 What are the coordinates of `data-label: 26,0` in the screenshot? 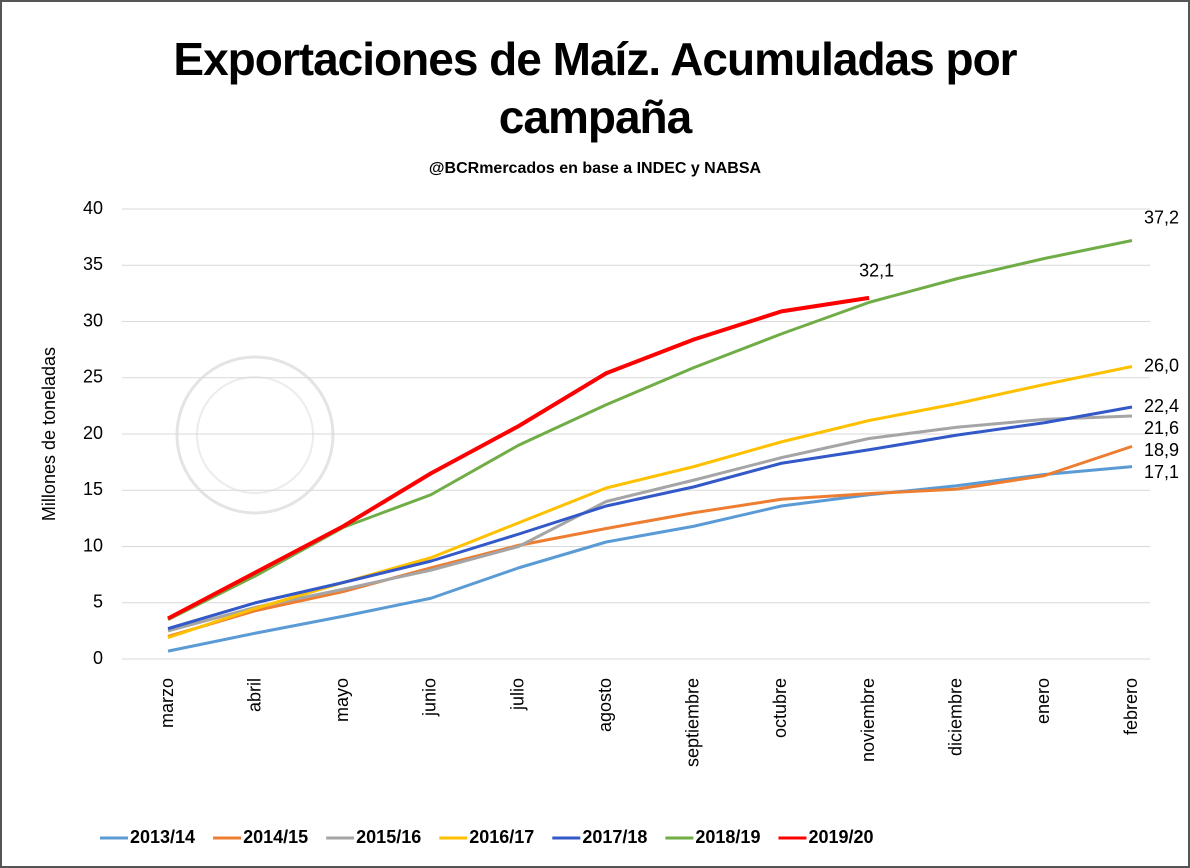 It's located at (1161, 365).